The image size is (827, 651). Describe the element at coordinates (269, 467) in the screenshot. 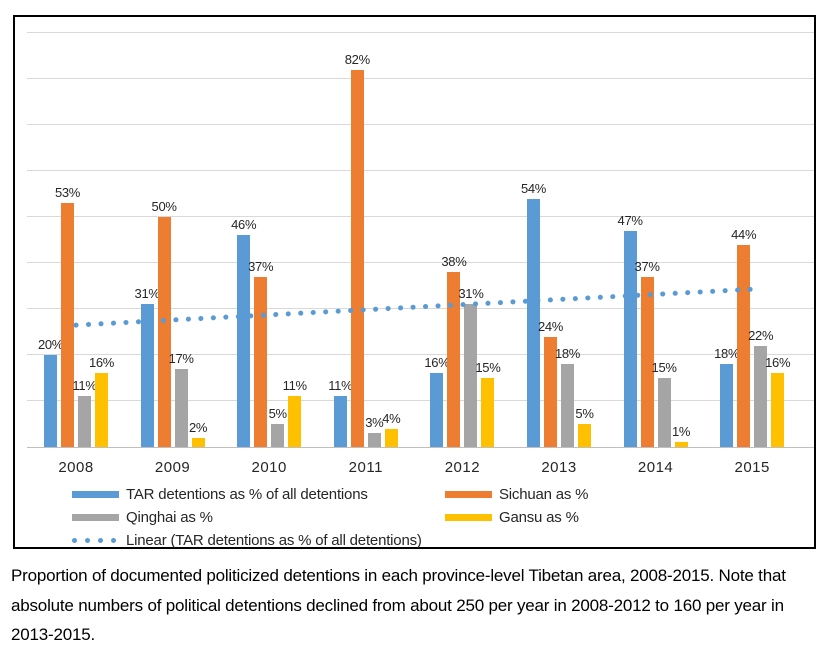

I see `year-label: 2010` at that location.